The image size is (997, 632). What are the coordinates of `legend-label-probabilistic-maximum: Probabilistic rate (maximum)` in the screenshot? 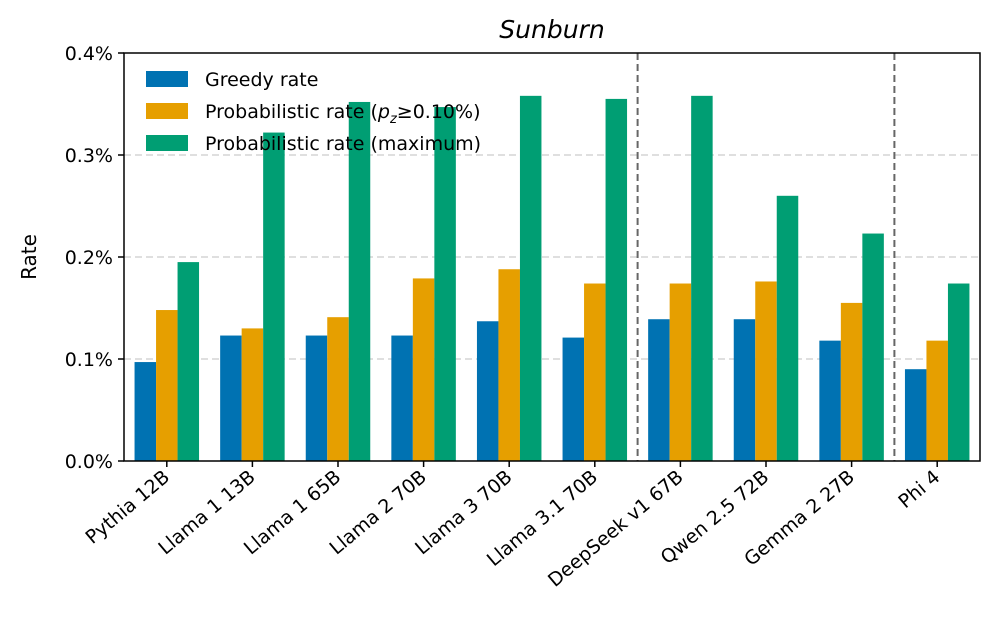 It's located at (343, 144).